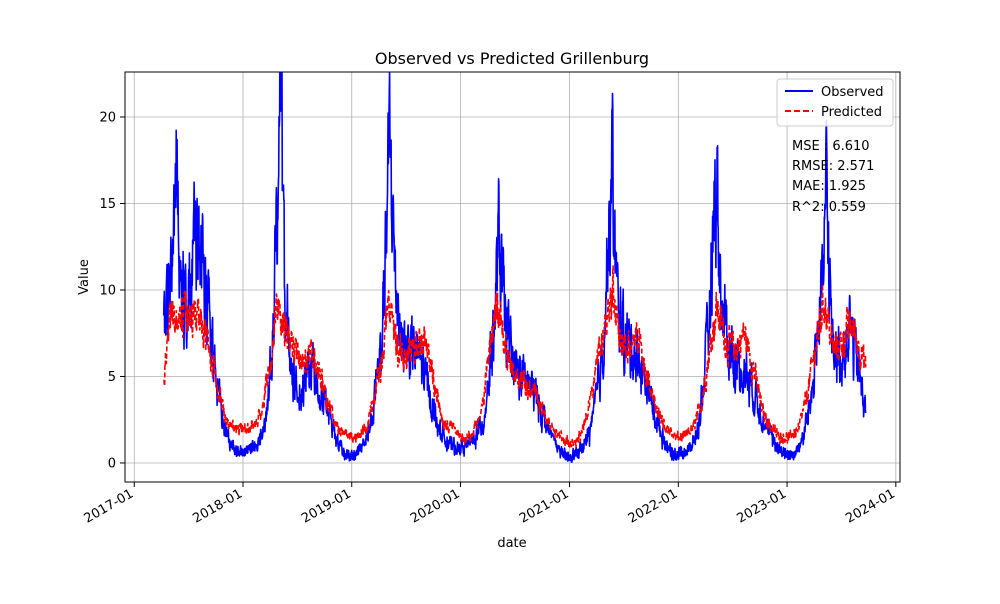  Describe the element at coordinates (84, 277) in the screenshot. I see `y-axis-label: Value` at that location.